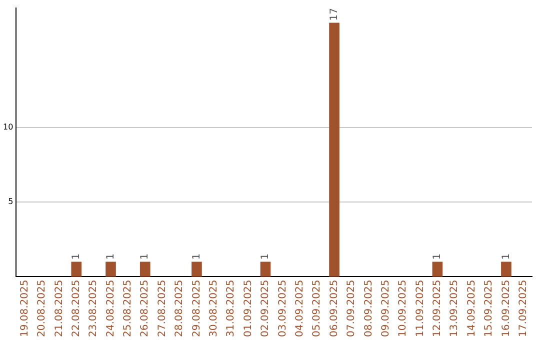 This screenshot has width=540, height=340. Describe the element at coordinates (180, 309) in the screenshot. I see `x-tick-label: 28.08.2025` at that location.